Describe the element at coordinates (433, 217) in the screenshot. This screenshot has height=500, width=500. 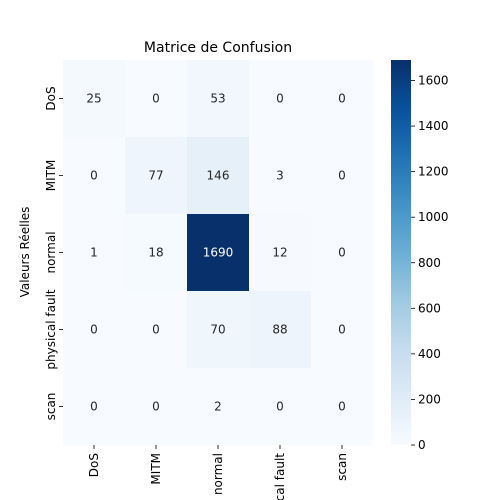
I see `colorbar-tick-label-5: 1000` at that location.